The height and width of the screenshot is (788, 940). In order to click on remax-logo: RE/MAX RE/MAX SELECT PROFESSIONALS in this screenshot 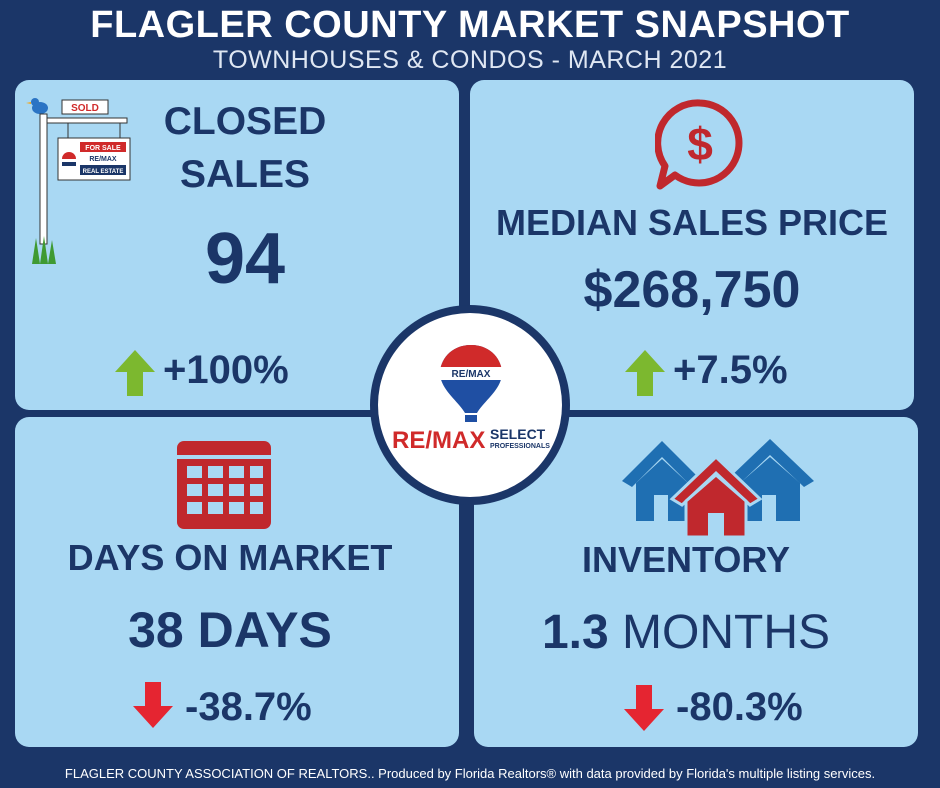, I will do `click(470, 405)`.